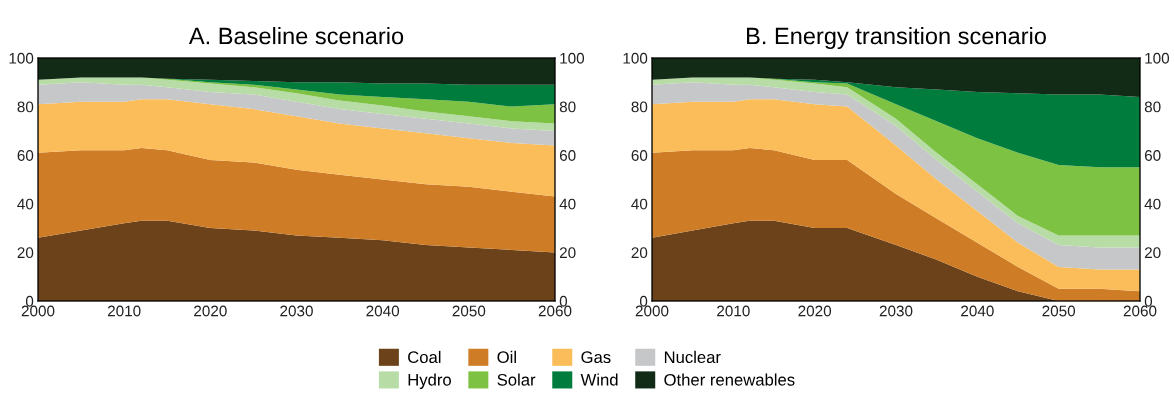 Image resolution: width=1174 pixels, height=404 pixels. Describe the element at coordinates (516, 379) in the screenshot. I see `legend-label: Solar` at that location.